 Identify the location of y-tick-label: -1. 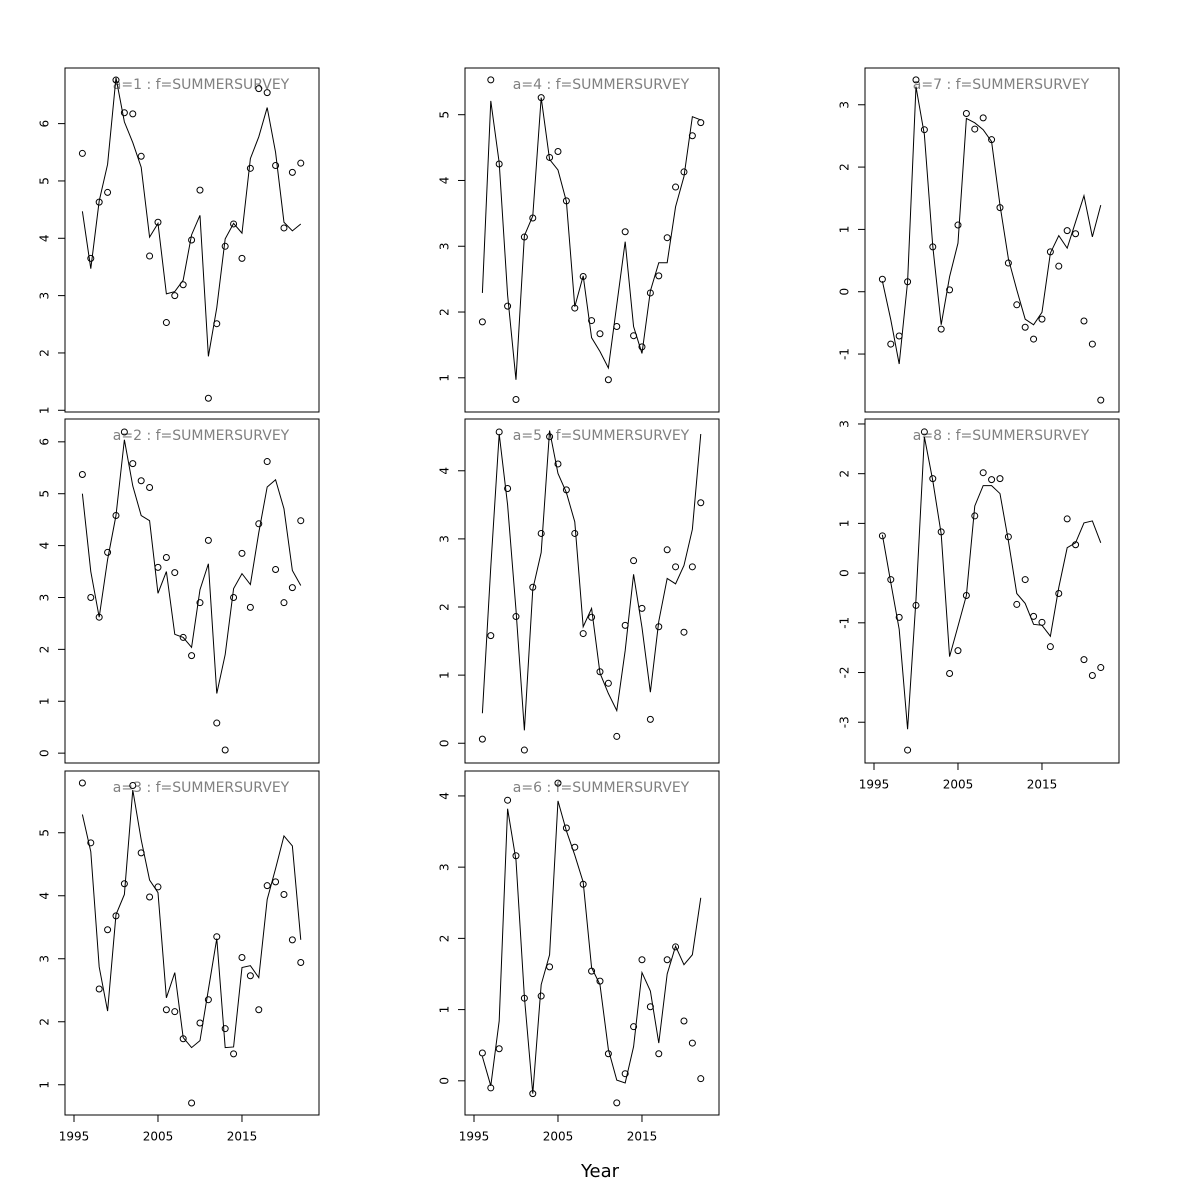
(845, 354).